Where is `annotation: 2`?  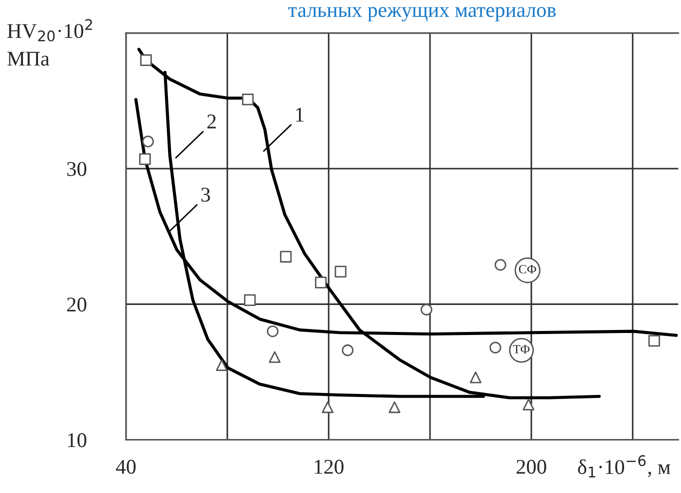 annotation: 2 is located at coordinates (211, 121).